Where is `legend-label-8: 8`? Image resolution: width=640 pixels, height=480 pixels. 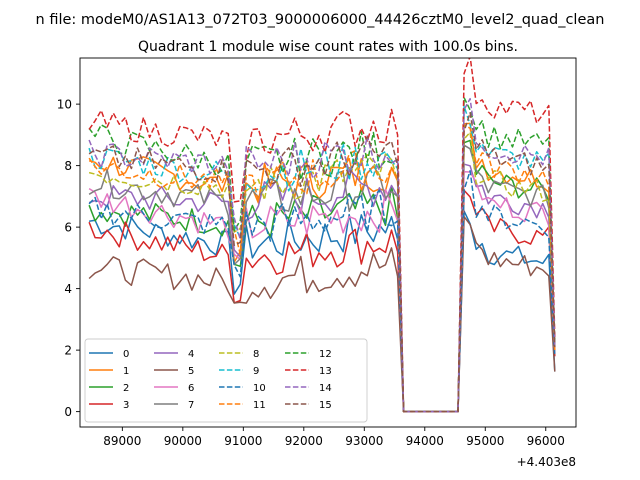 legend-label-8: 8 is located at coordinates (256, 354).